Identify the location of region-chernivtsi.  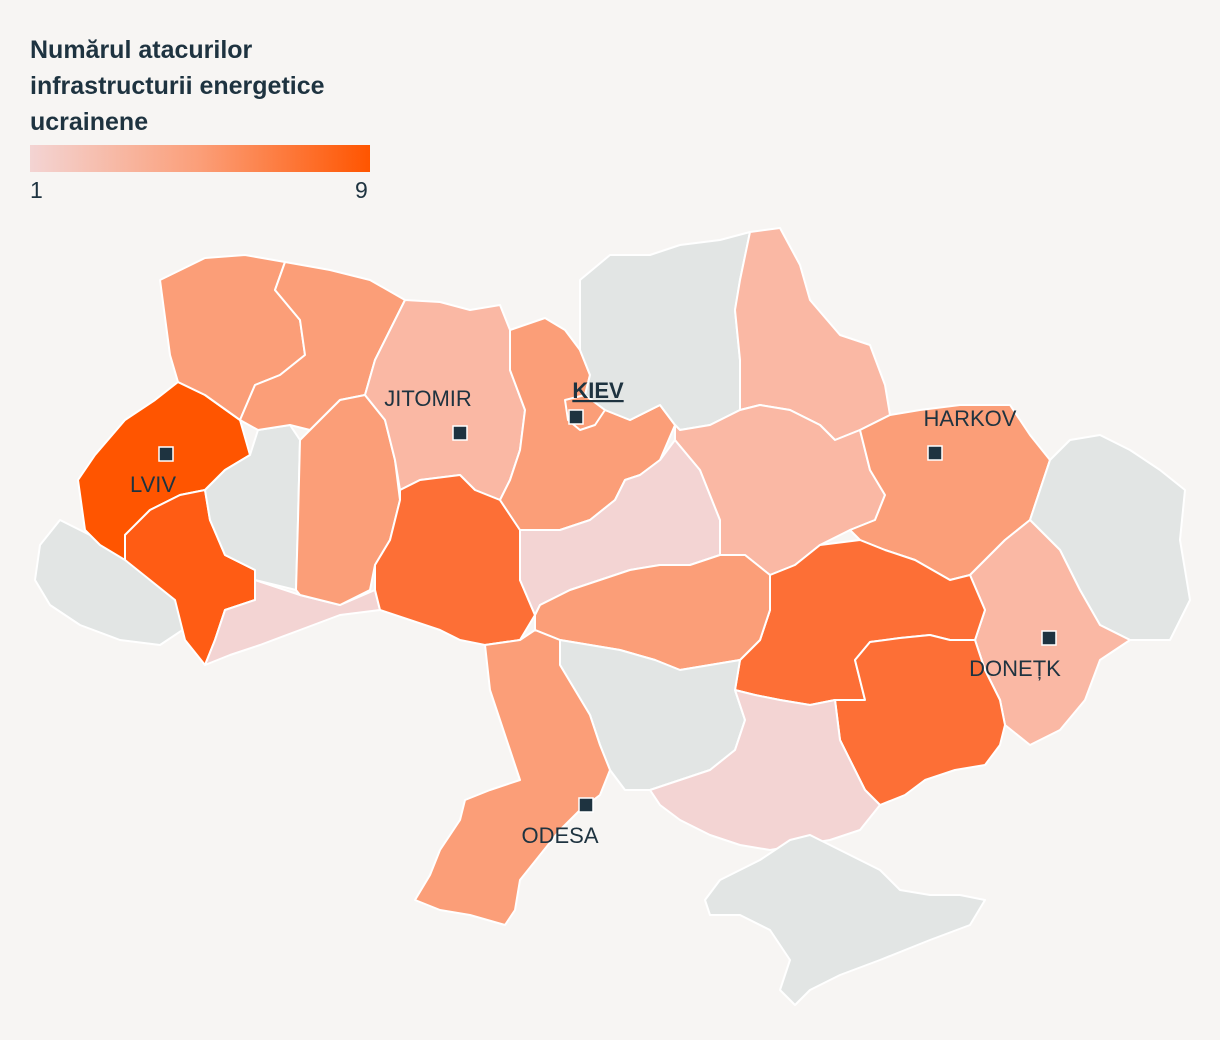
(292, 622).